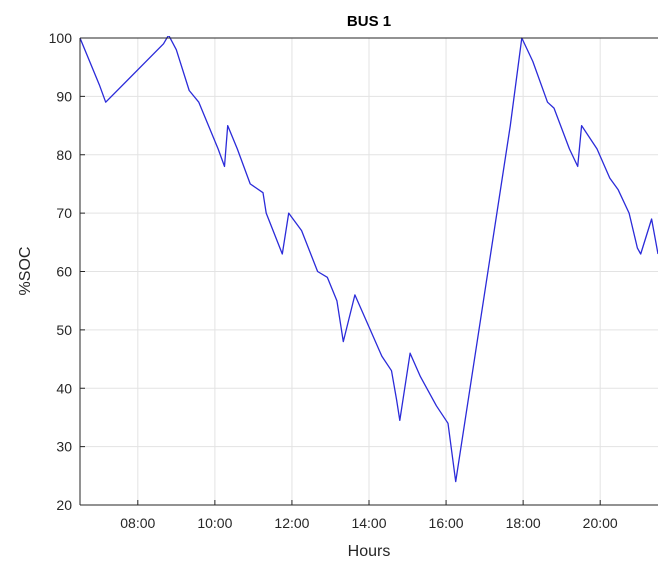  I want to click on x-tick-label: 14:00, so click(368, 523).